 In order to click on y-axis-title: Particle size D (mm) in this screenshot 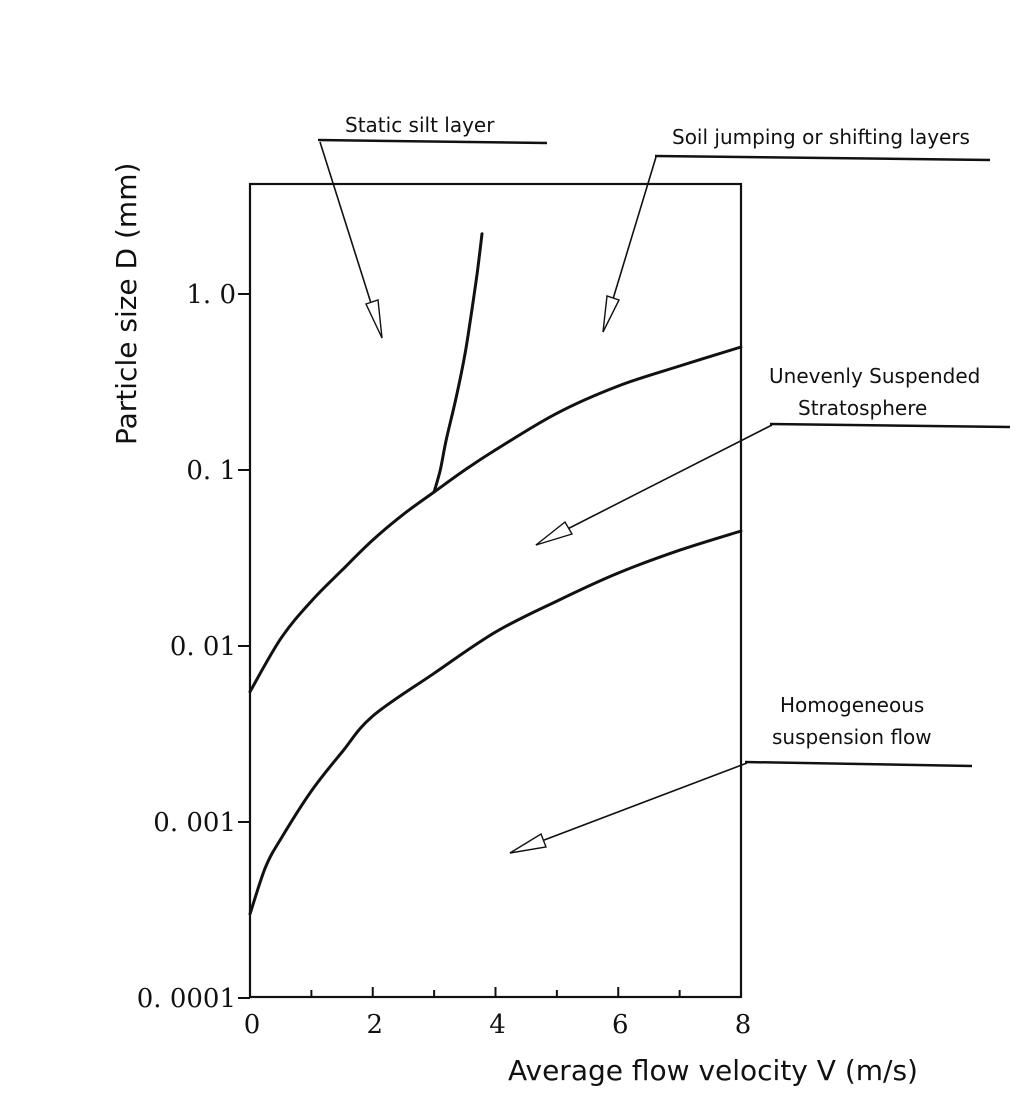, I will do `click(126, 304)`.